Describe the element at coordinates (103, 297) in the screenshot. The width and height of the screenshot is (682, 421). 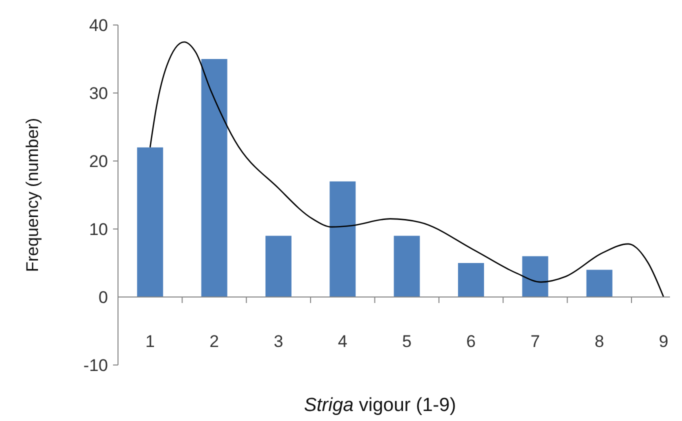
I see `y-tick-label: 0` at that location.